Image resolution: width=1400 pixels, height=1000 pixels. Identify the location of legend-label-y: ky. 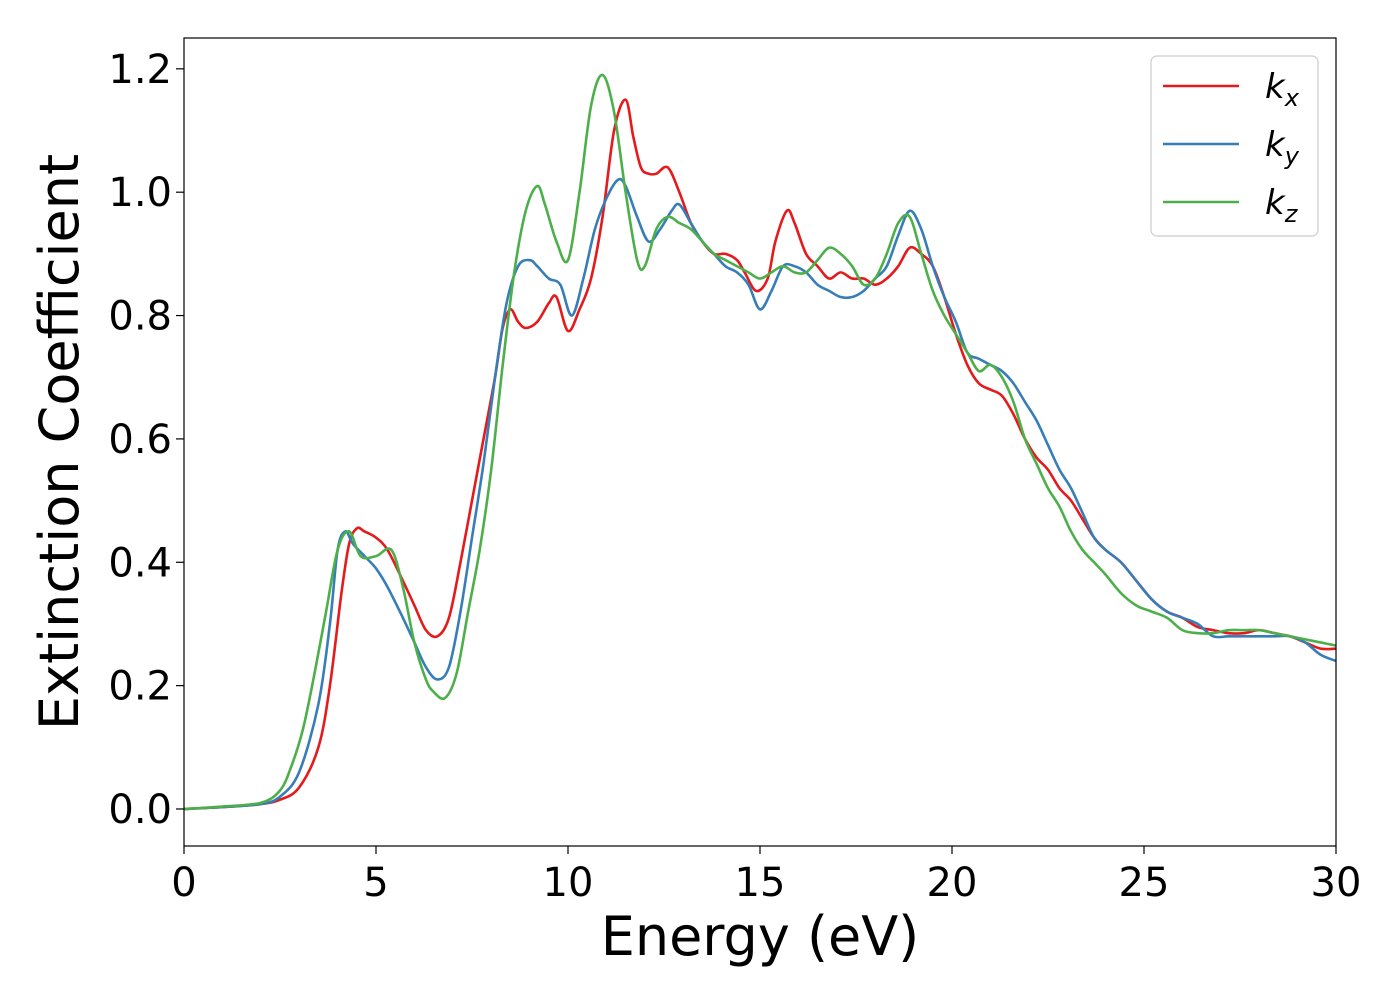
(1282, 147).